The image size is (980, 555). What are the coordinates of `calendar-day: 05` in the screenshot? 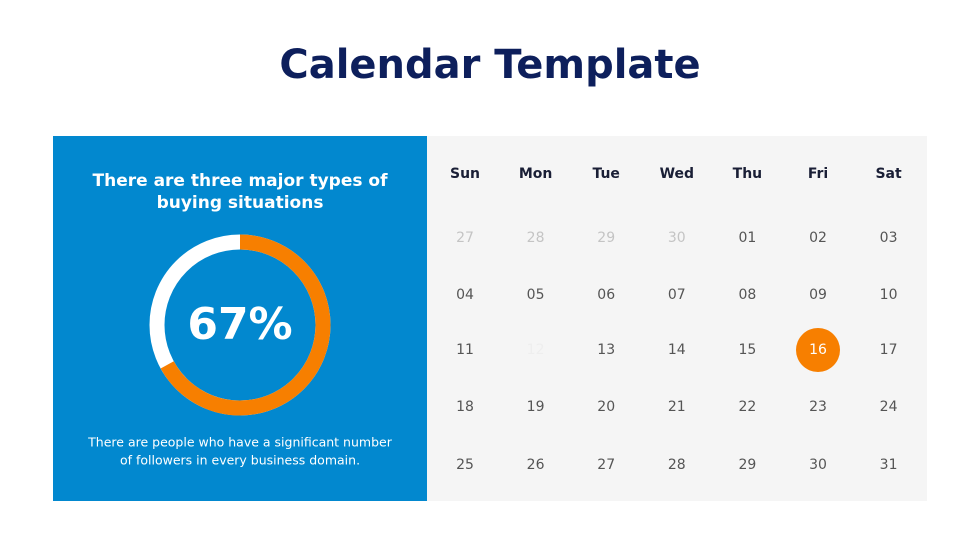 It's located at (536, 295).